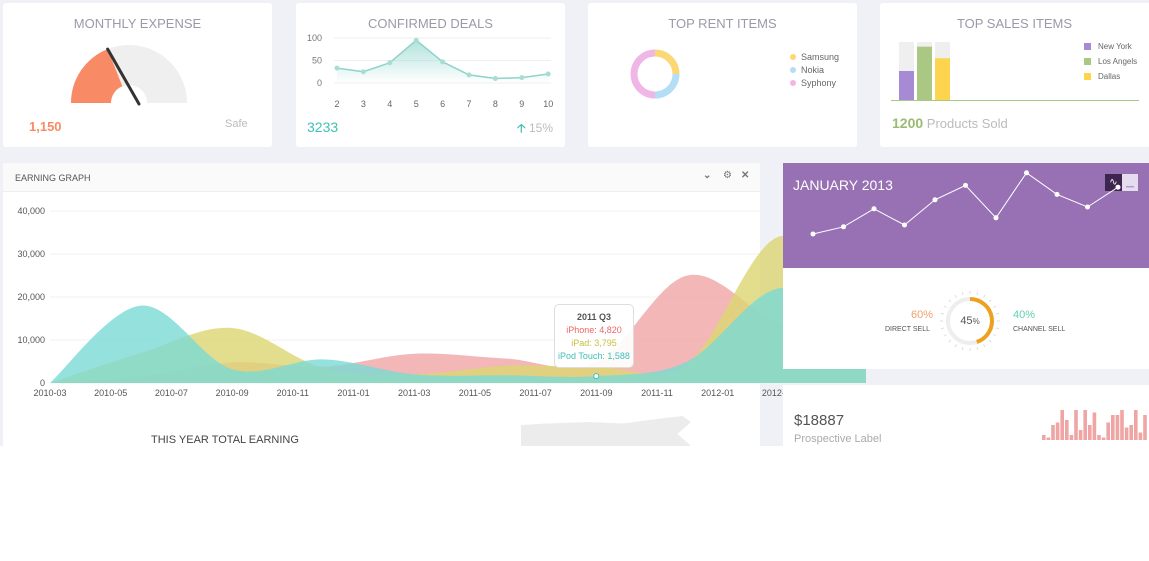 The width and height of the screenshot is (1149, 561). What do you see at coordinates (717, 393) in the screenshot?
I see `x-tick-label: 2012-01` at bounding box center [717, 393].